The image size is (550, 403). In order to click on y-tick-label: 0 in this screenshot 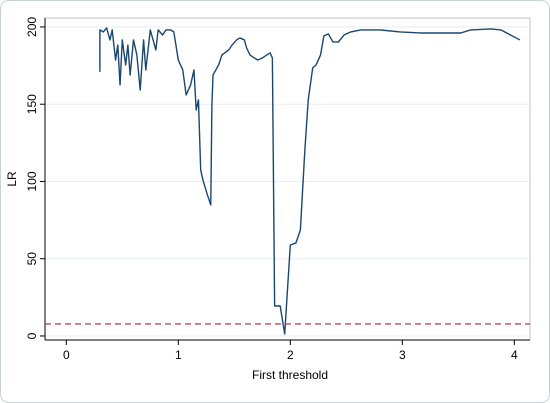, I will do `click(32, 335)`.